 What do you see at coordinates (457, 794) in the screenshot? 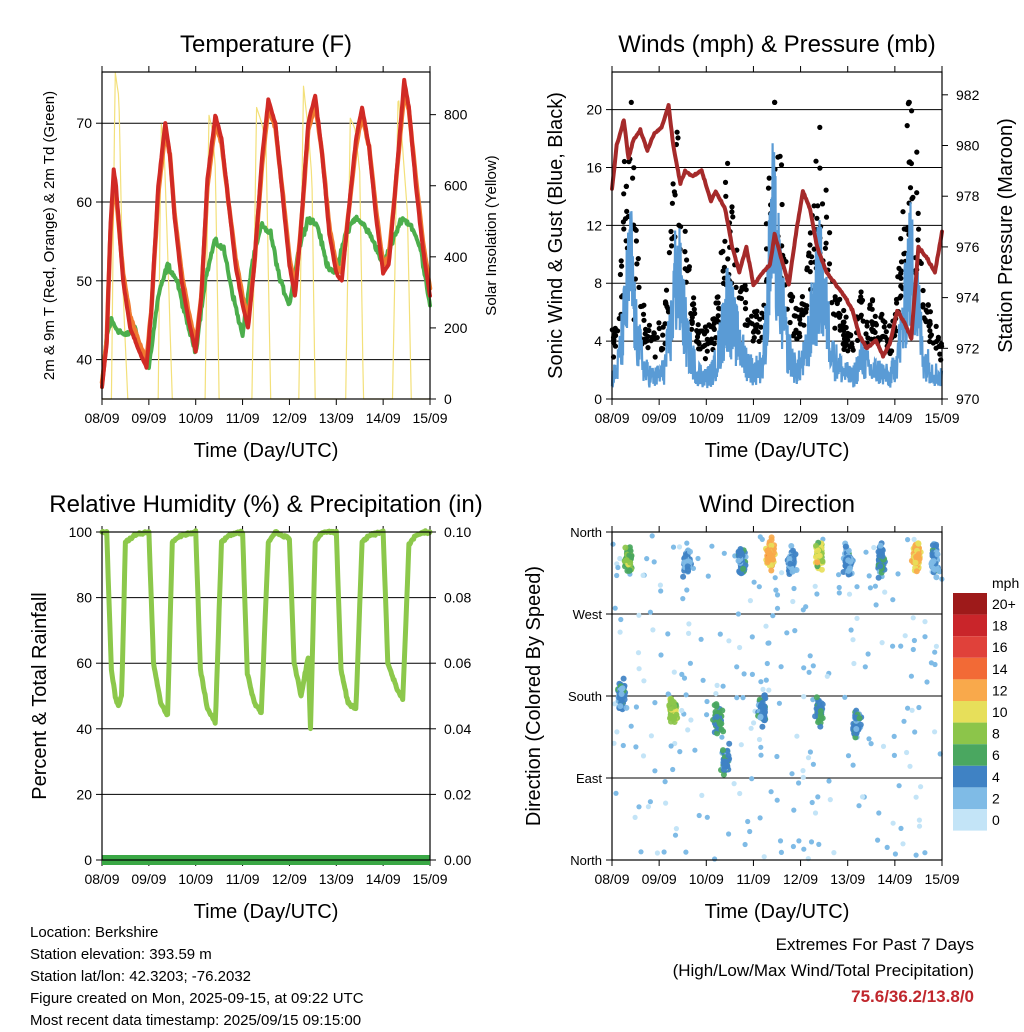
I see `humidity-ytick-right-label: 0.02` at bounding box center [457, 794].